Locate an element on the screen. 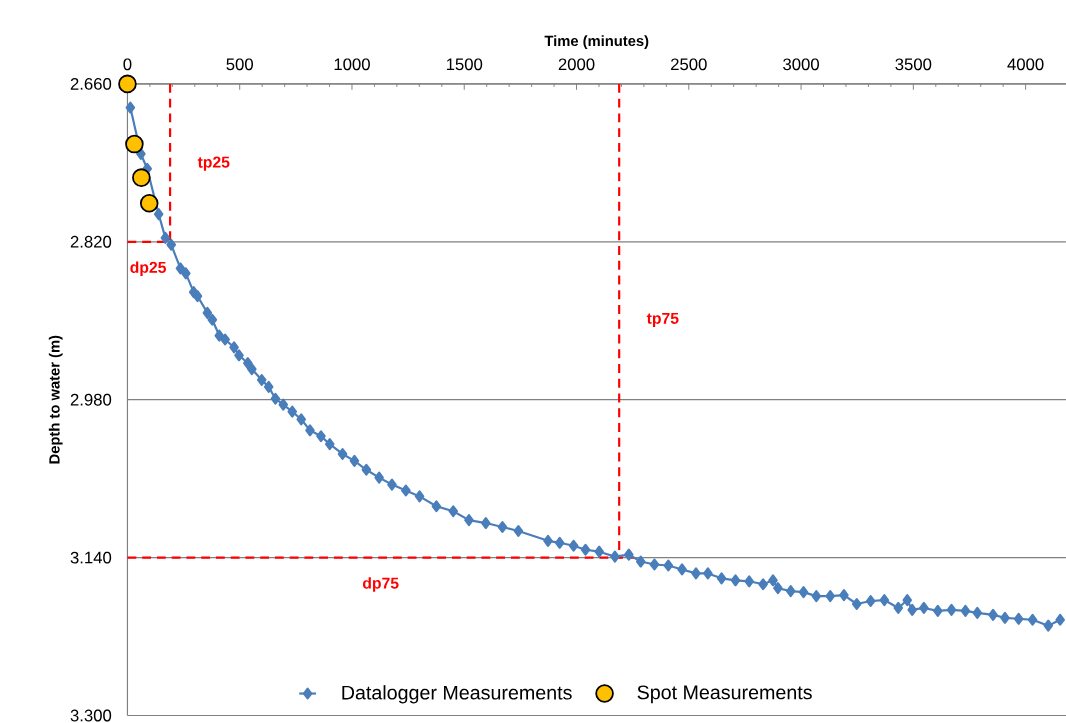 This screenshot has height=723, width=1066. x-tick-label: 1500 is located at coordinates (464, 64).